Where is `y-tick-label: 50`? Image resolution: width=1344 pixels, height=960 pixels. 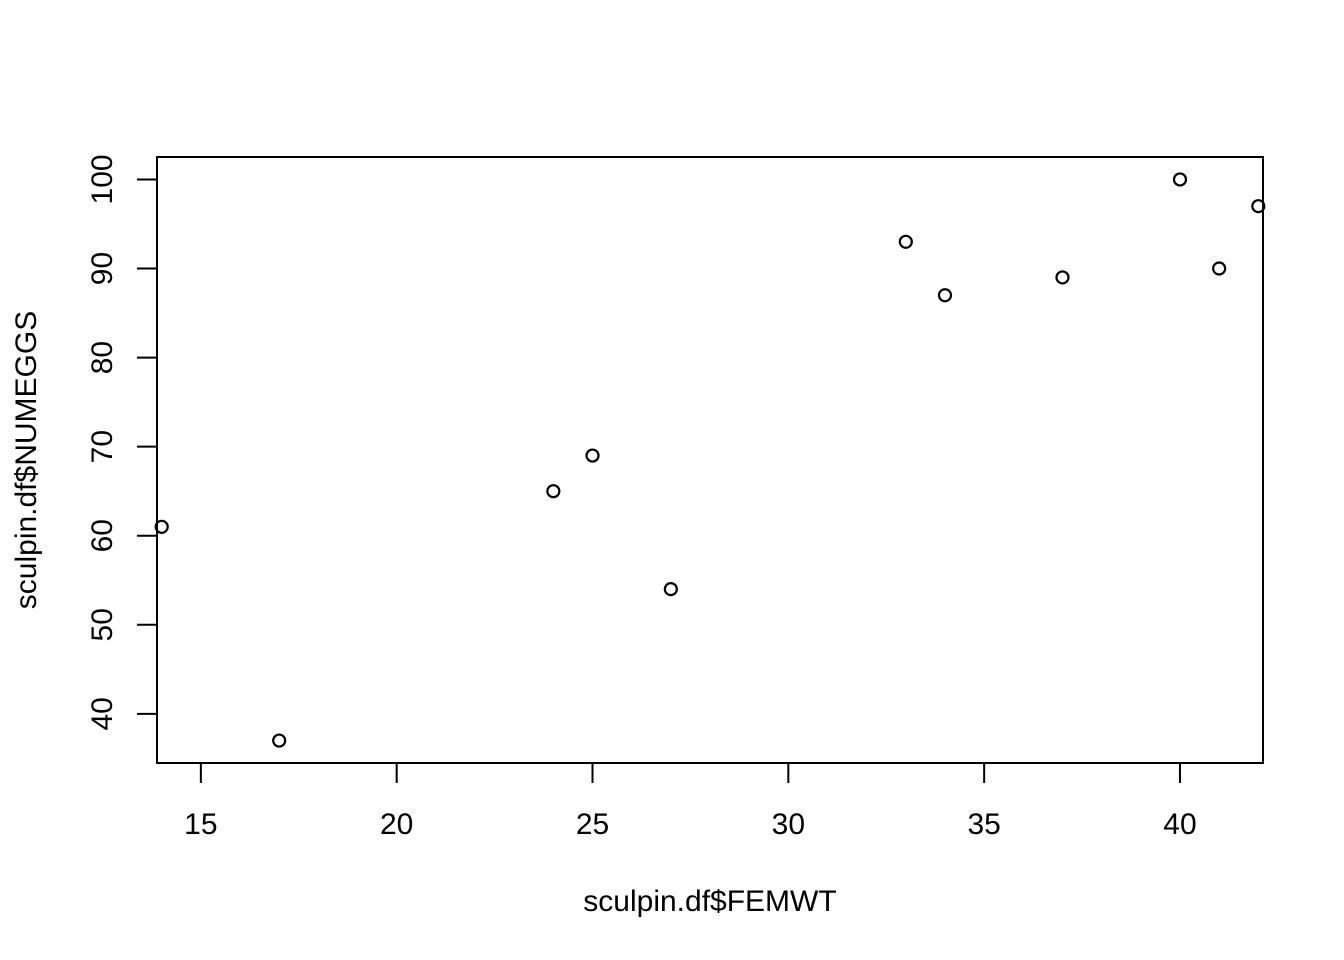
y-tick-label: 50 is located at coordinates (102, 624).